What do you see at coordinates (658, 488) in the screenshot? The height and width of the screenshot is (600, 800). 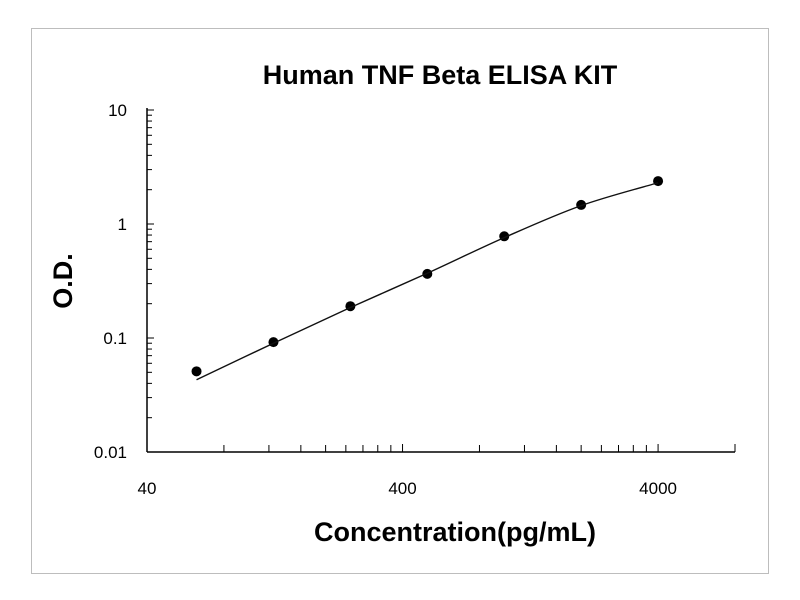 I see `x-tick-label: 4000` at bounding box center [658, 488].